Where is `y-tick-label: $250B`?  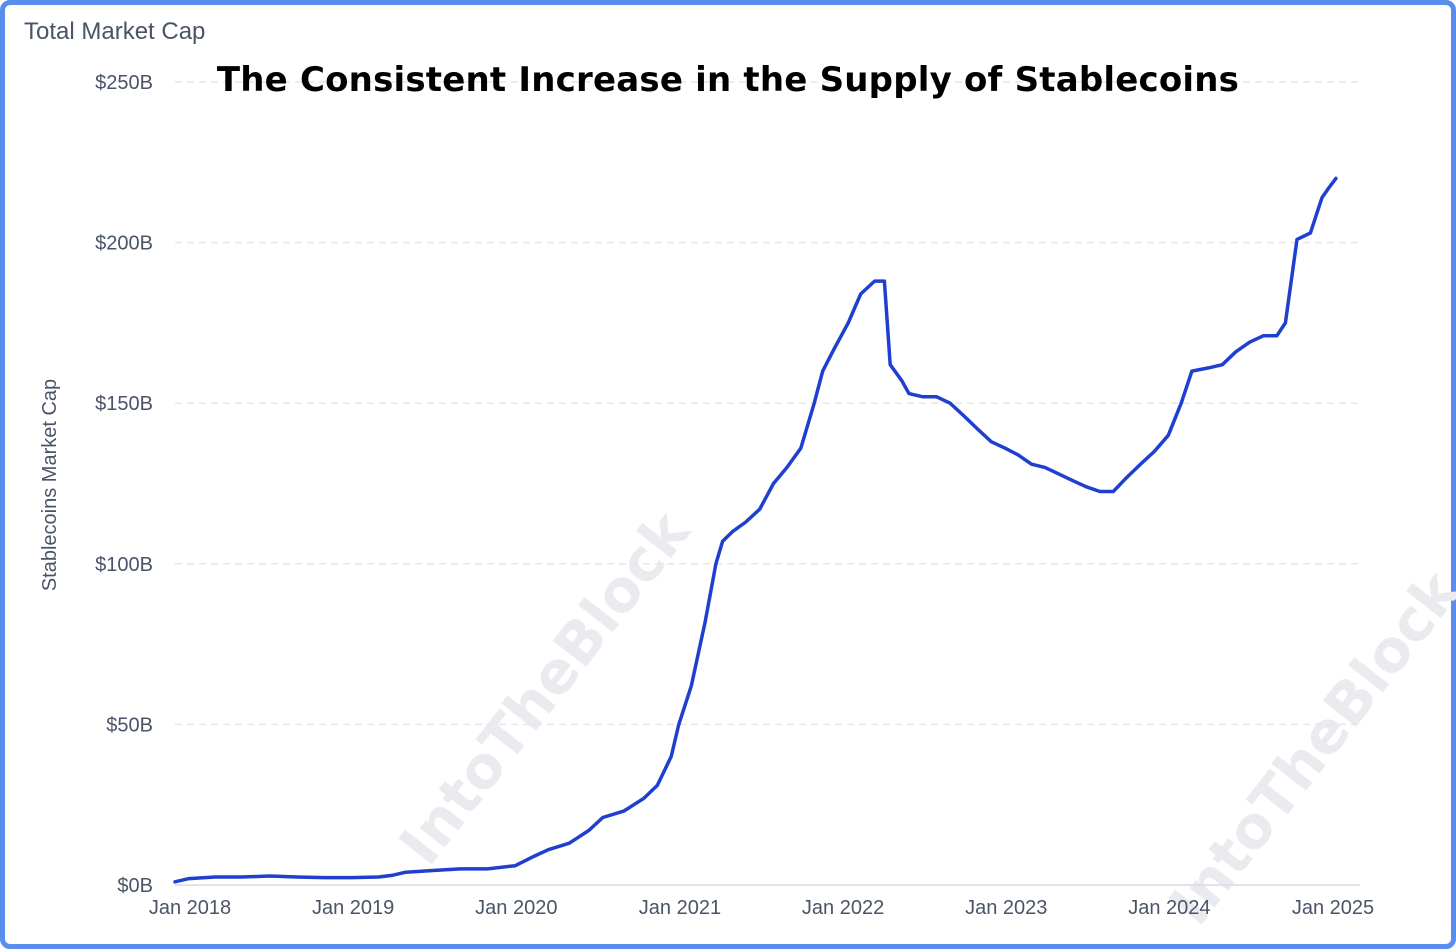 y-tick-label: $250B is located at coordinates (124, 83).